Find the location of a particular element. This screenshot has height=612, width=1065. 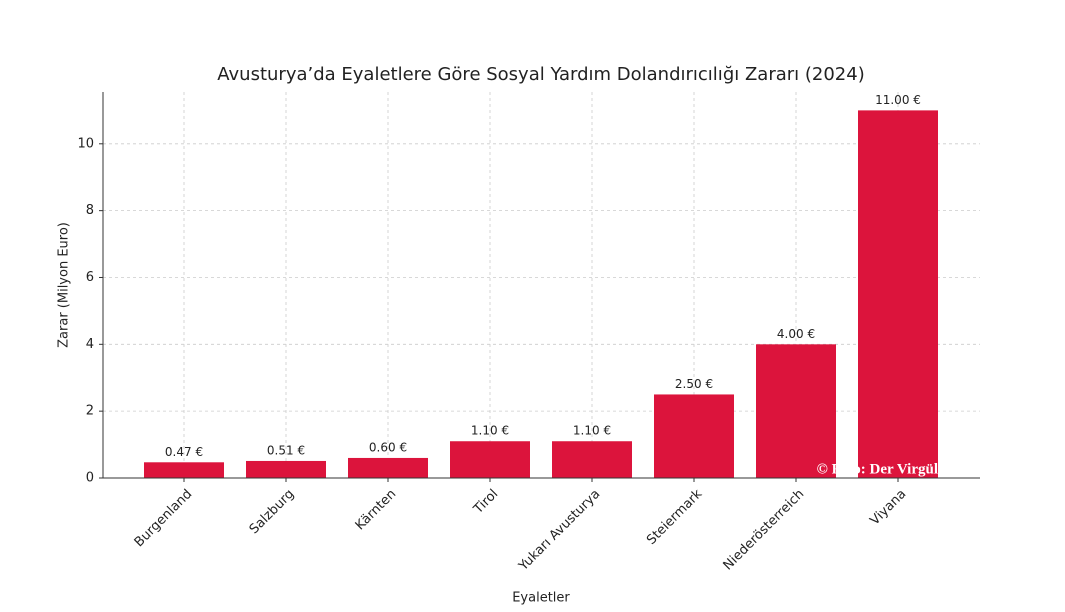

x-tick-label: Viyana is located at coordinates (889, 508).